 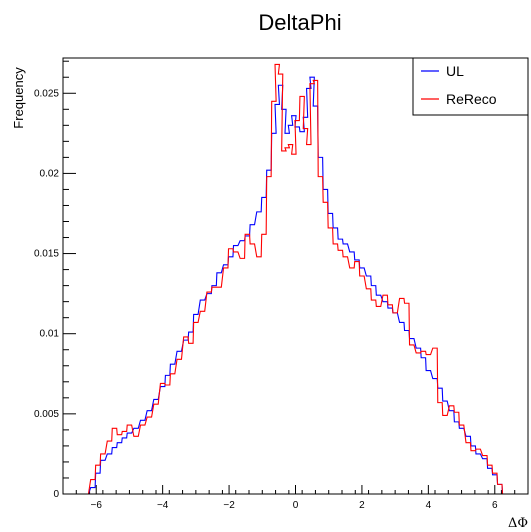 I want to click on legend: UL ReReco, so click(x=470, y=86).